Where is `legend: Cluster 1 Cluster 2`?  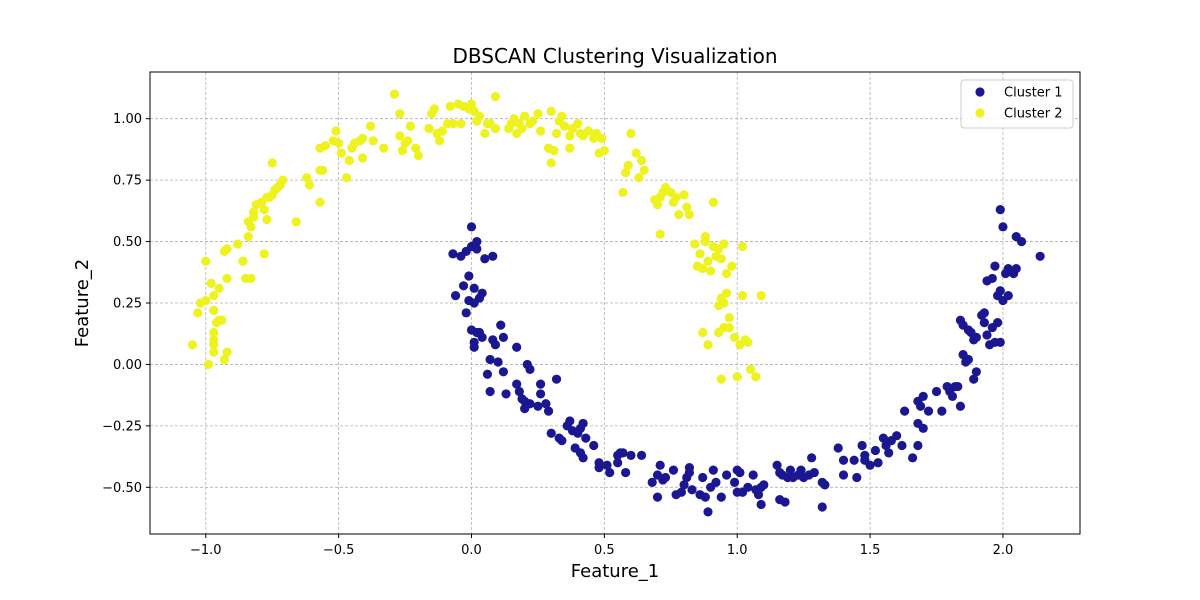
legend: Cluster 1 Cluster 2 is located at coordinates (1017, 104).